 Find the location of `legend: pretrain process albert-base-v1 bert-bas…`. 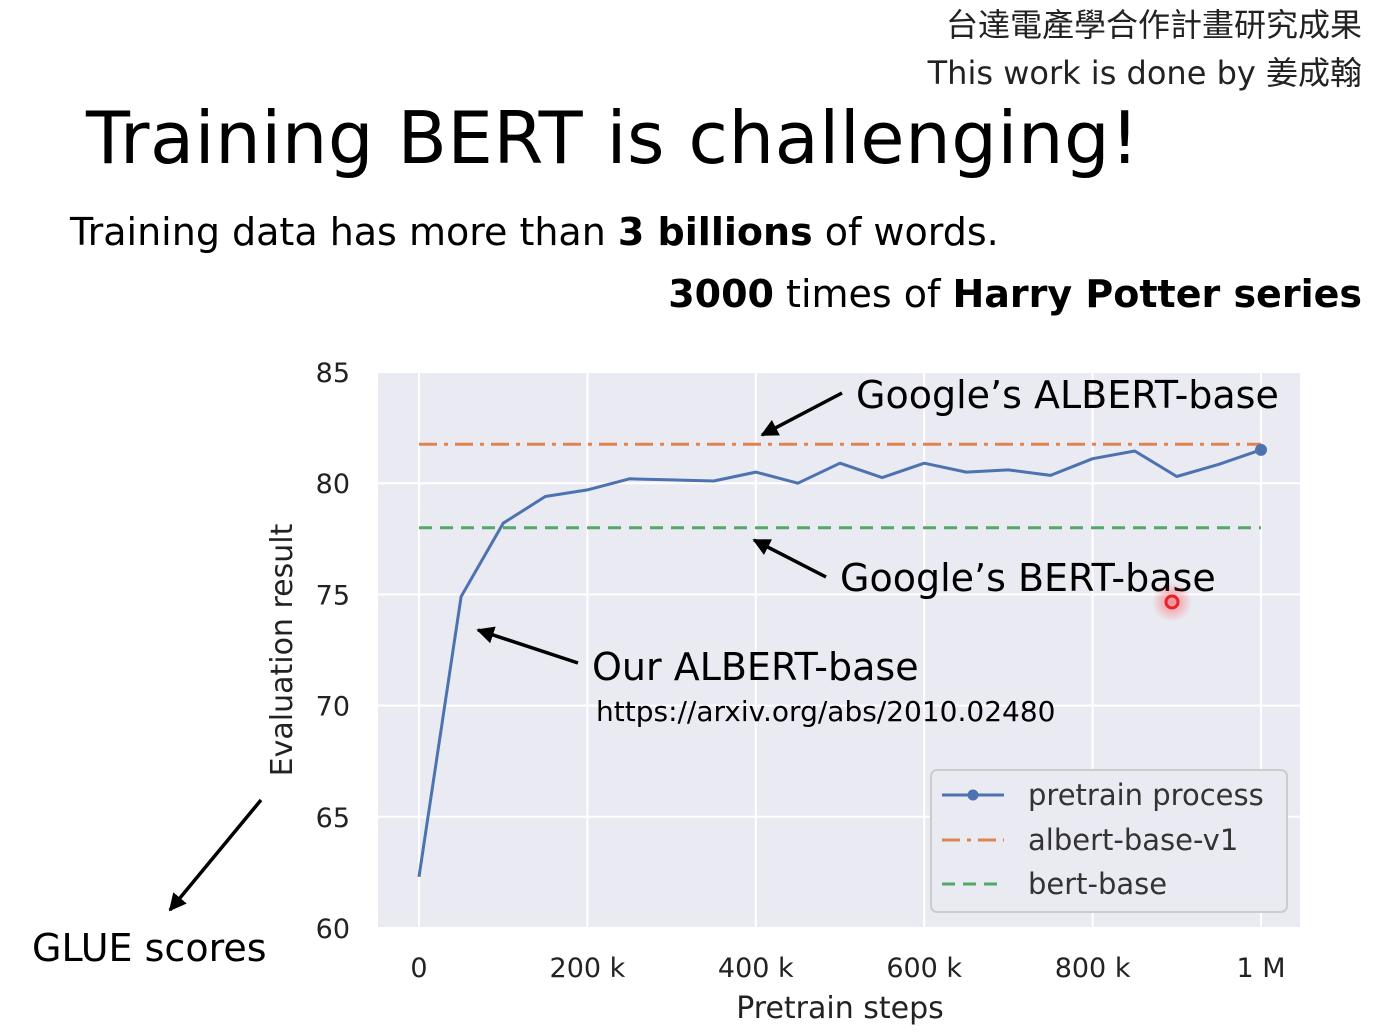

legend: pretrain process albert-base-v1 bert-bas… is located at coordinates (1109, 841).